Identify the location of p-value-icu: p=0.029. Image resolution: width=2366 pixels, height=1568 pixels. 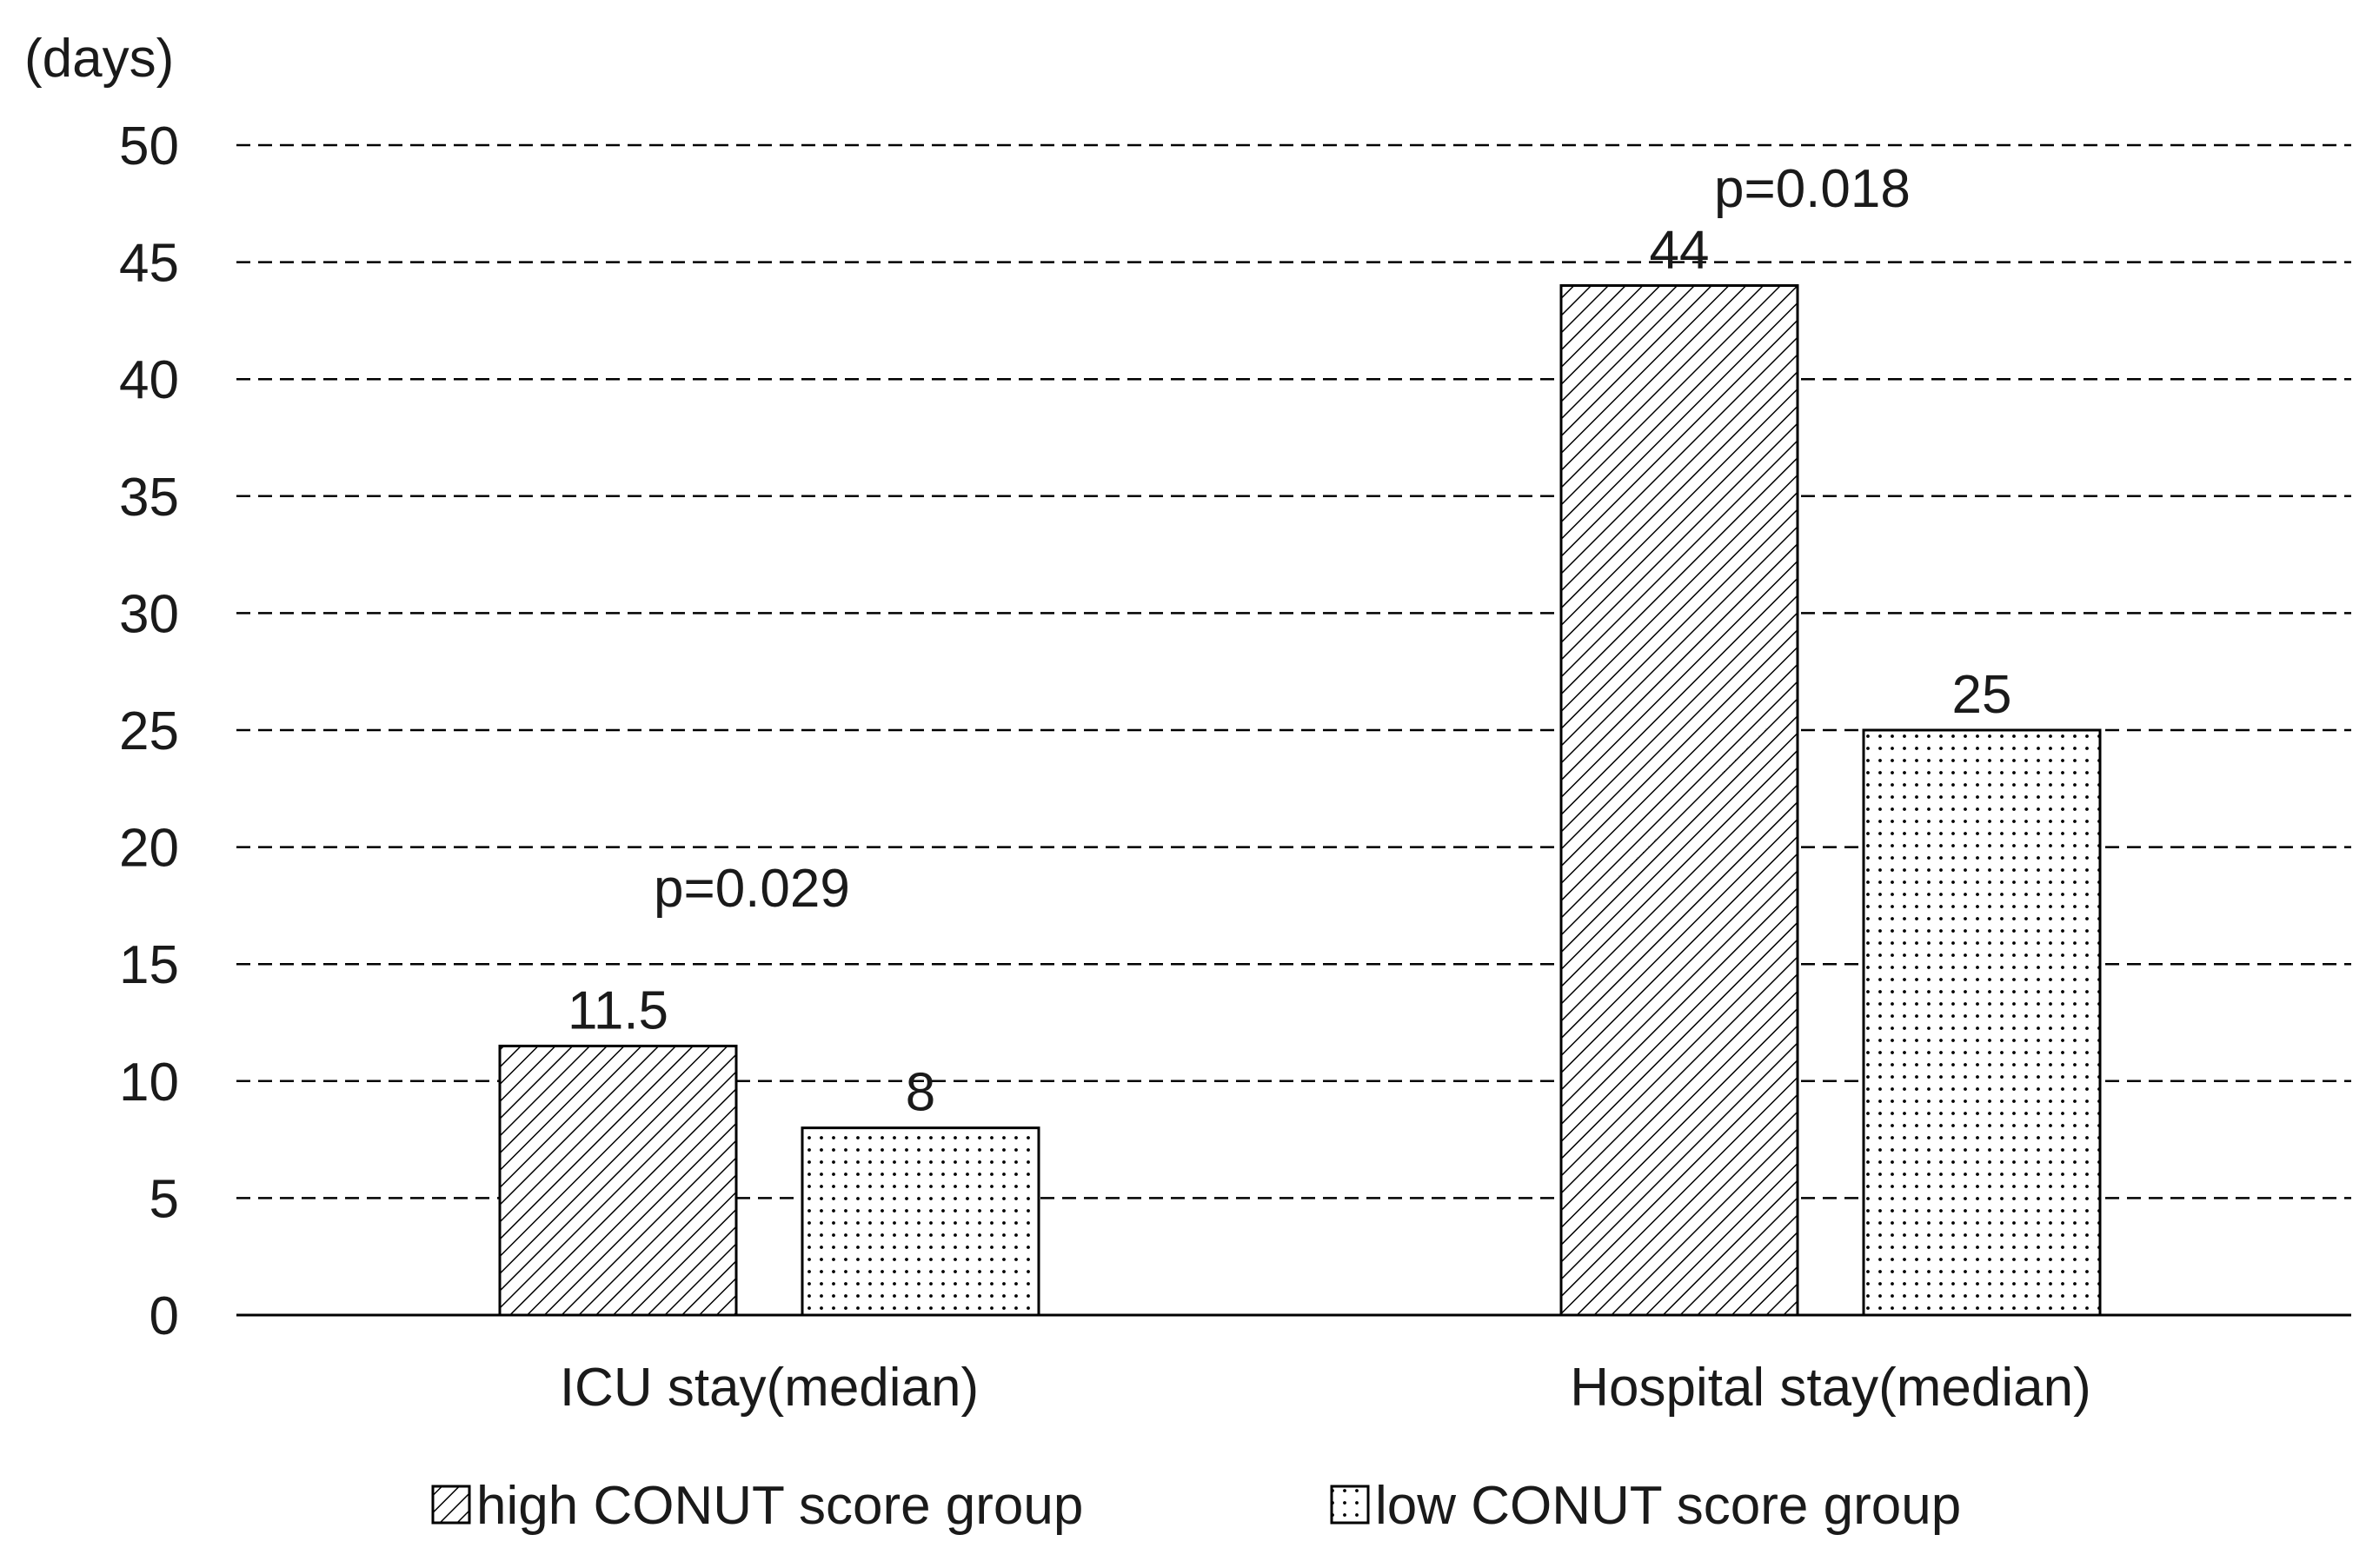
(752, 889).